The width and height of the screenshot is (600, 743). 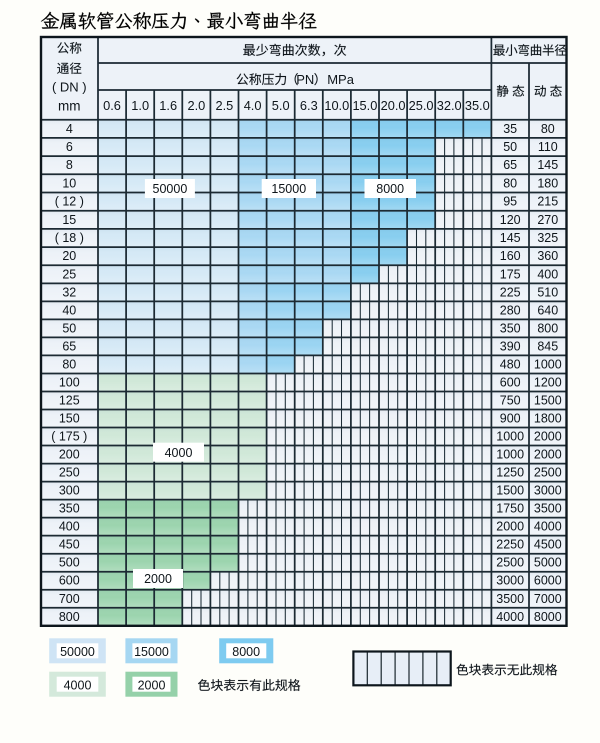 I want to click on svg-text: 160, so click(x=510, y=256).